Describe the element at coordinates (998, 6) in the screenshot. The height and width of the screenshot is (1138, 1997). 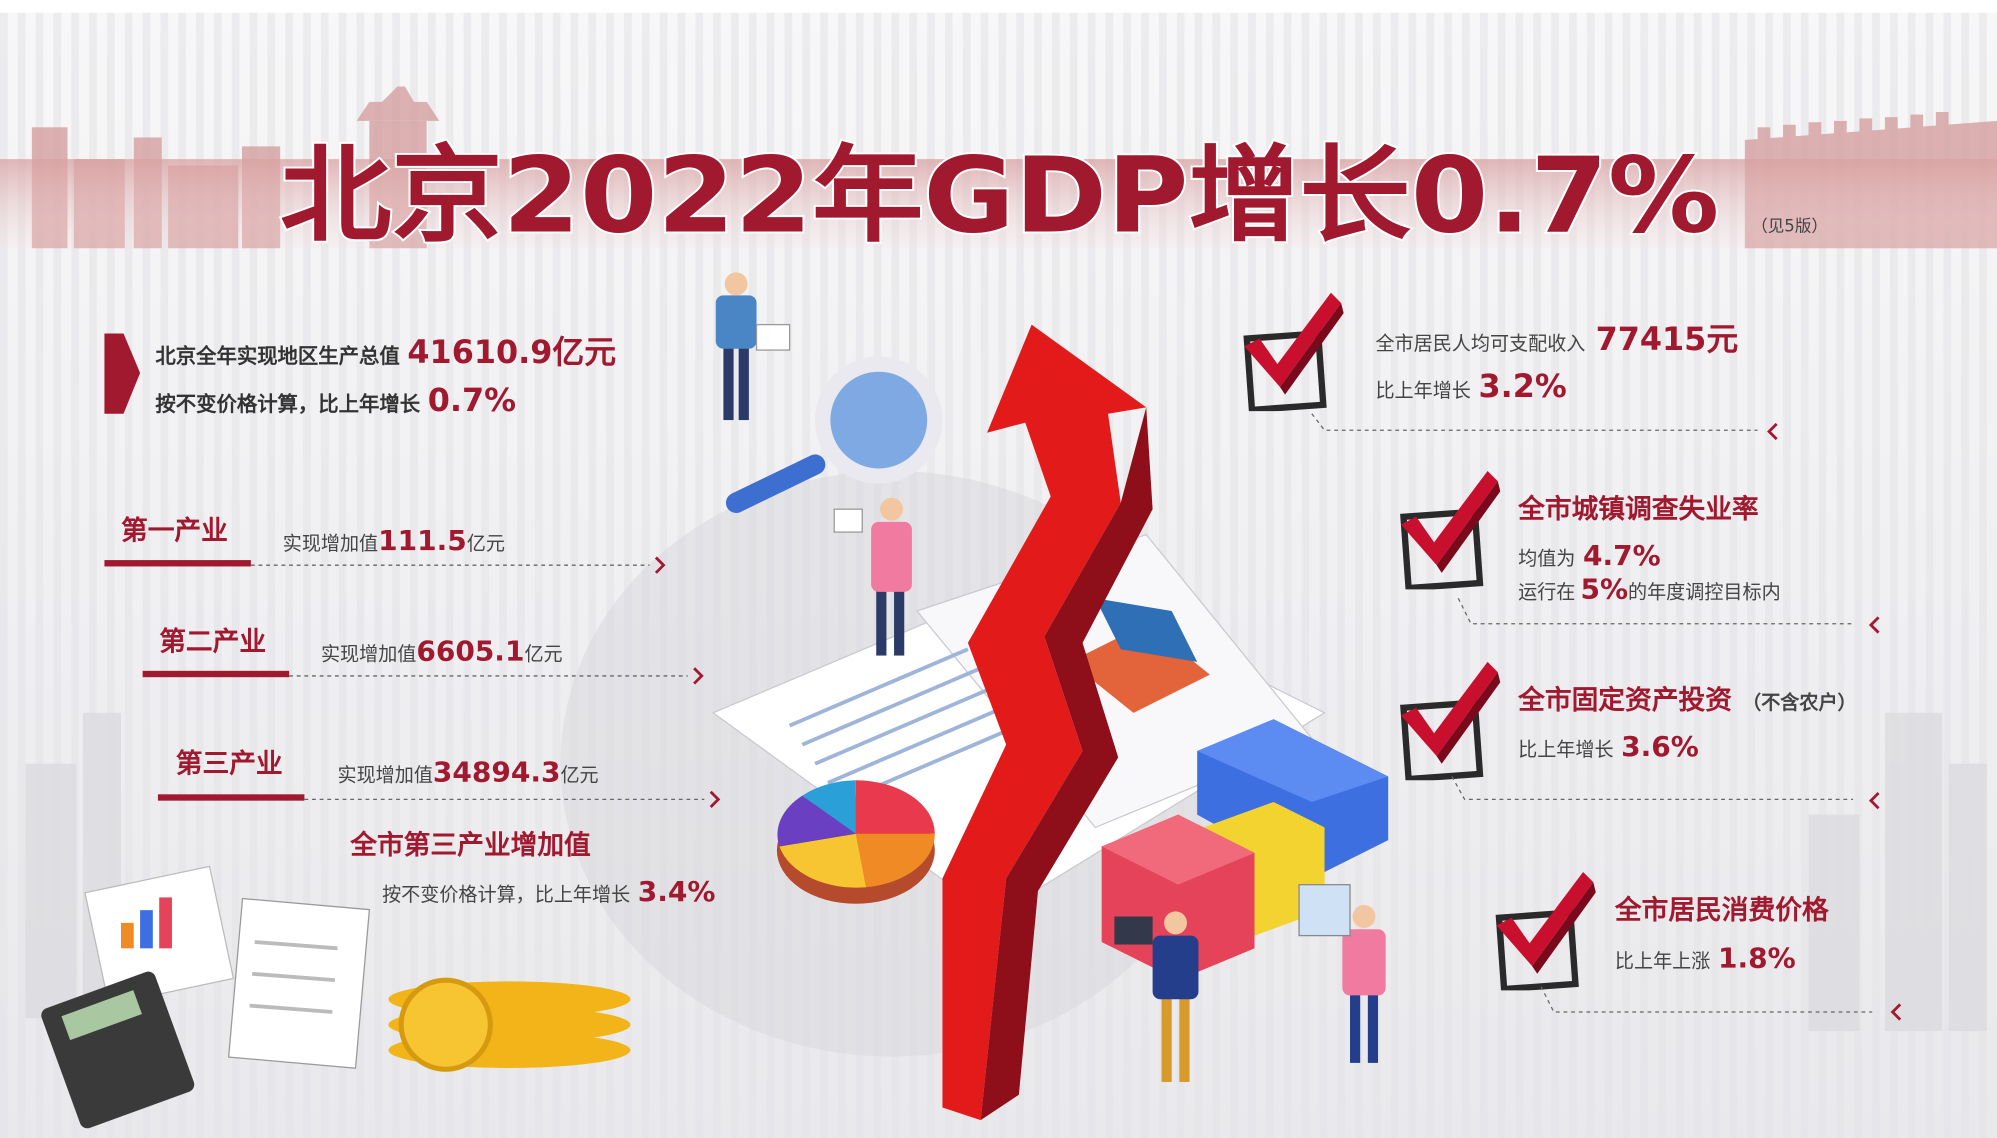
I see `background-part` at that location.